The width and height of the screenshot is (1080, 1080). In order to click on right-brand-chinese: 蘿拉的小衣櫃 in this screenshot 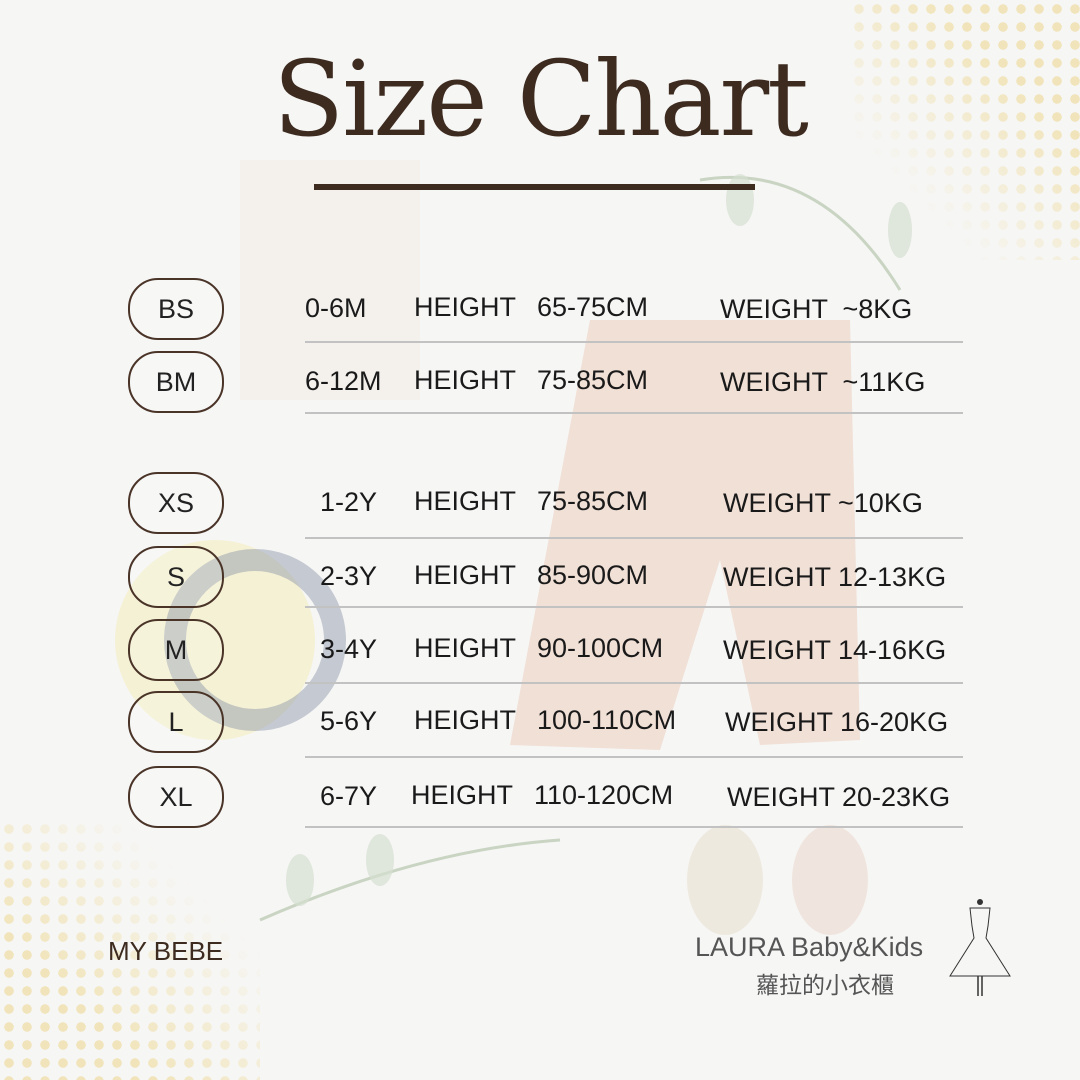, I will do `click(825, 985)`.